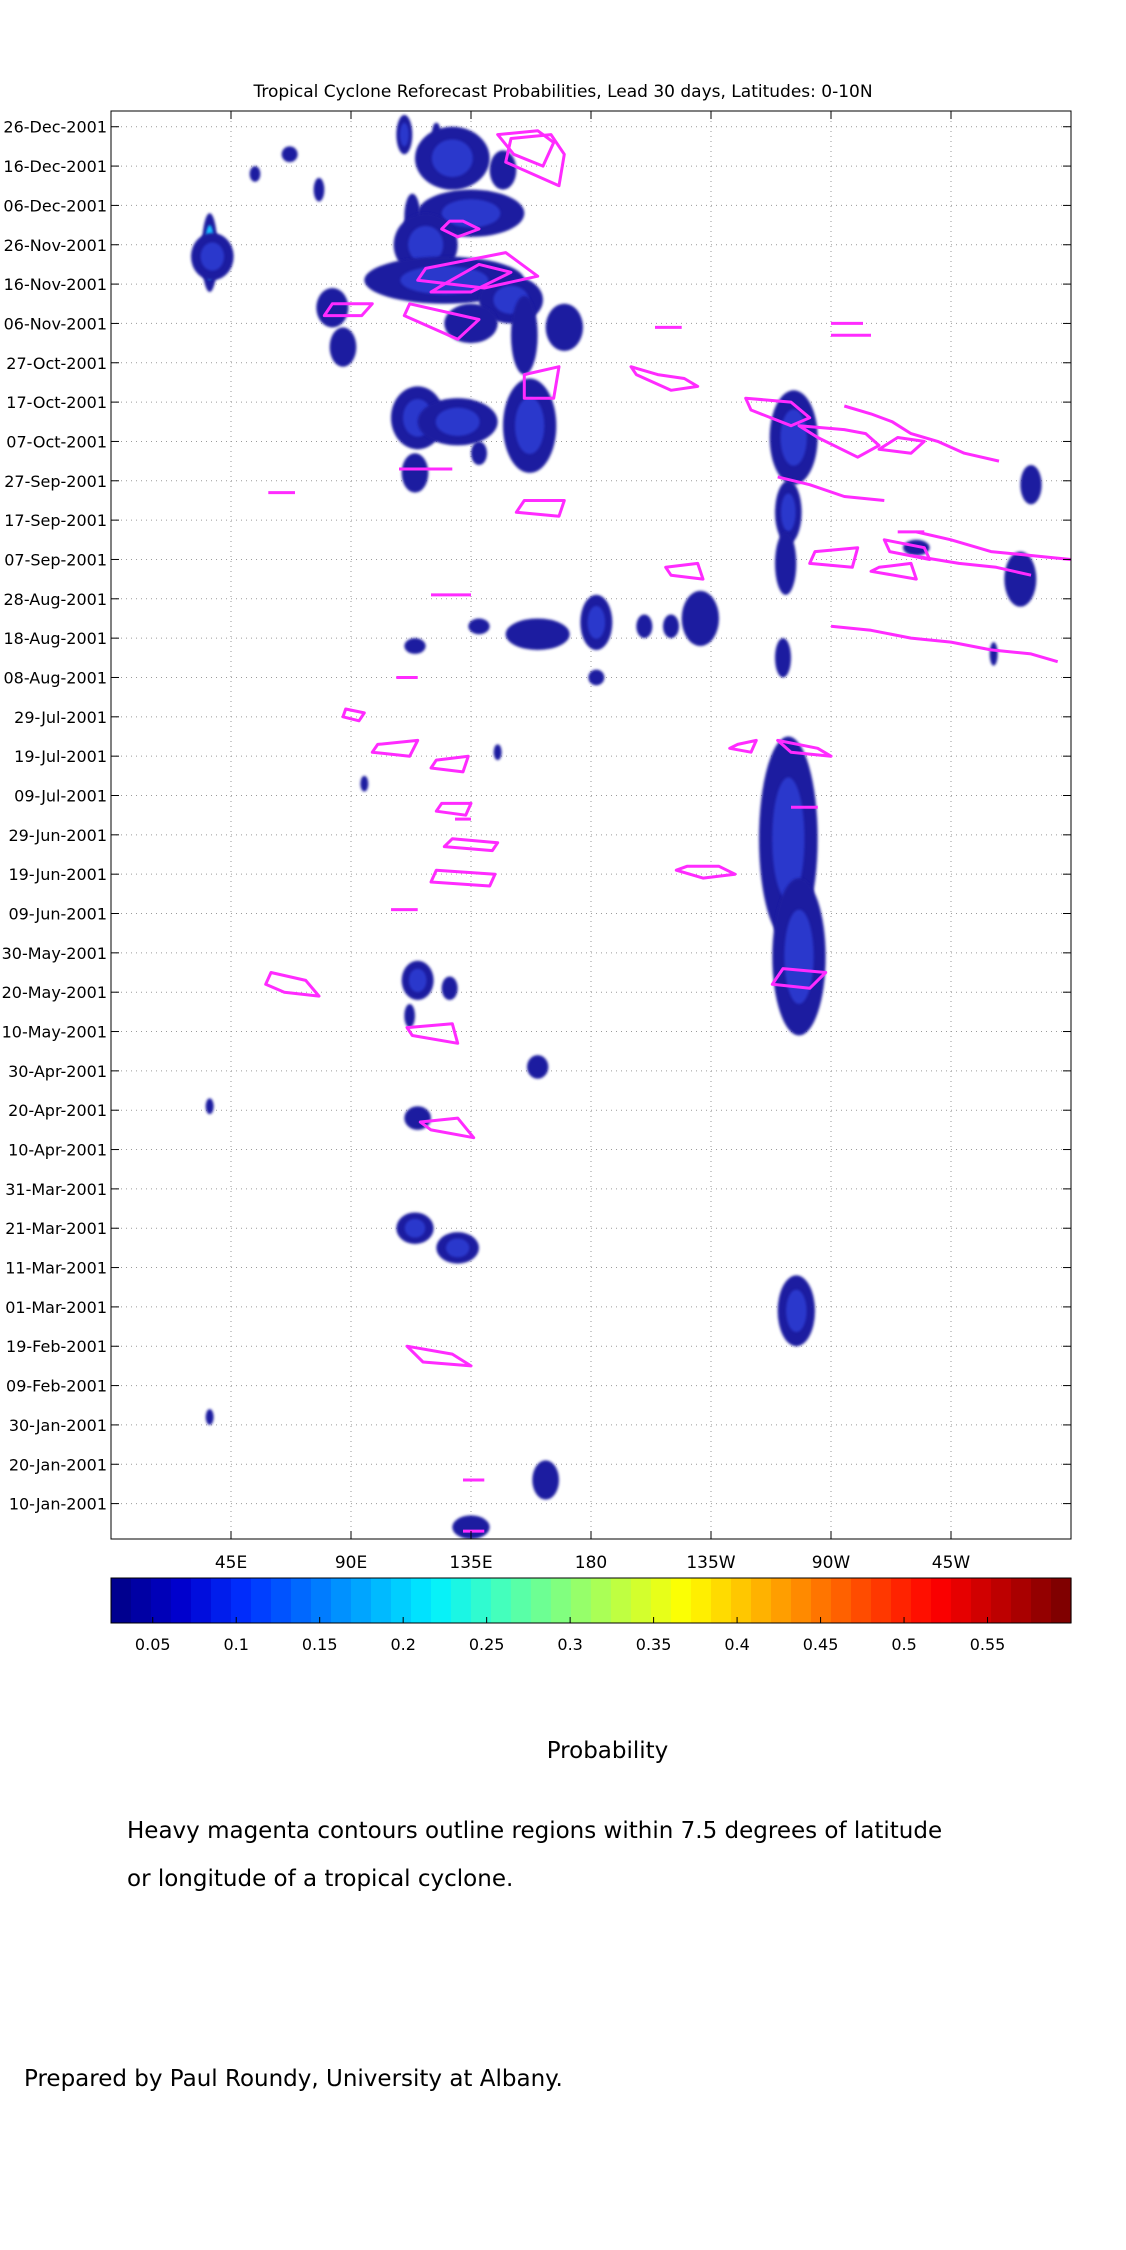 The width and height of the screenshot is (1126, 2250). What do you see at coordinates (60, 717) in the screenshot?
I see `y-tick-label: 29-Jul-2001` at bounding box center [60, 717].